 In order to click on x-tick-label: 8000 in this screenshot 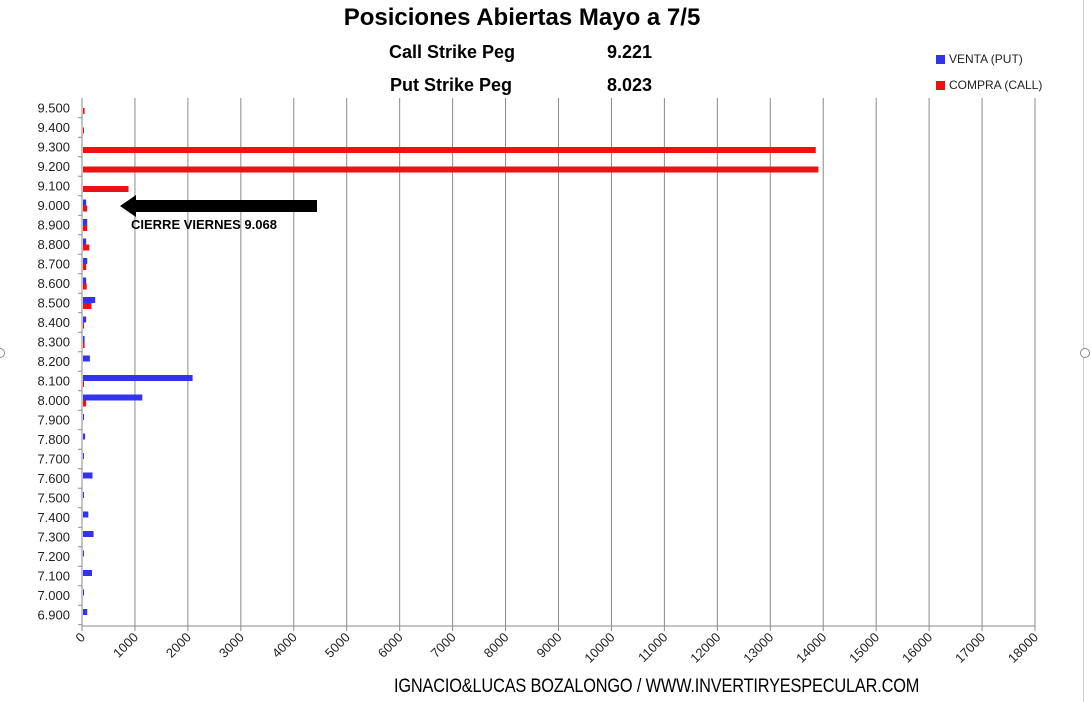, I will do `click(496, 645)`.